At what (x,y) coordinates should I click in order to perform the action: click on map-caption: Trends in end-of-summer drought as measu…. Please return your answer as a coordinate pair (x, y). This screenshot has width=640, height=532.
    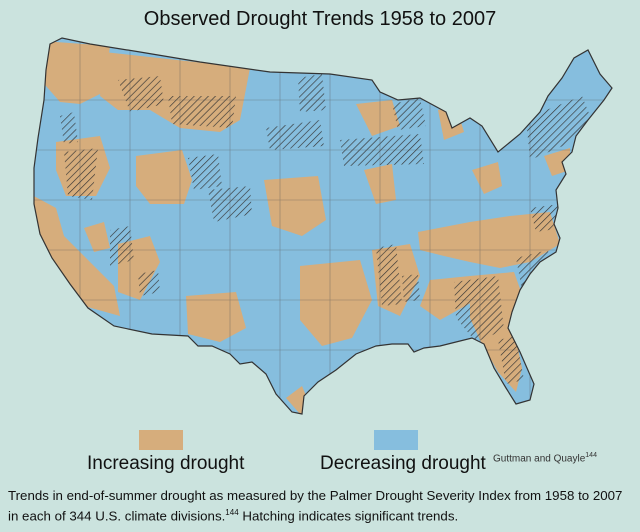
    Looking at the image, I should click on (321, 505).